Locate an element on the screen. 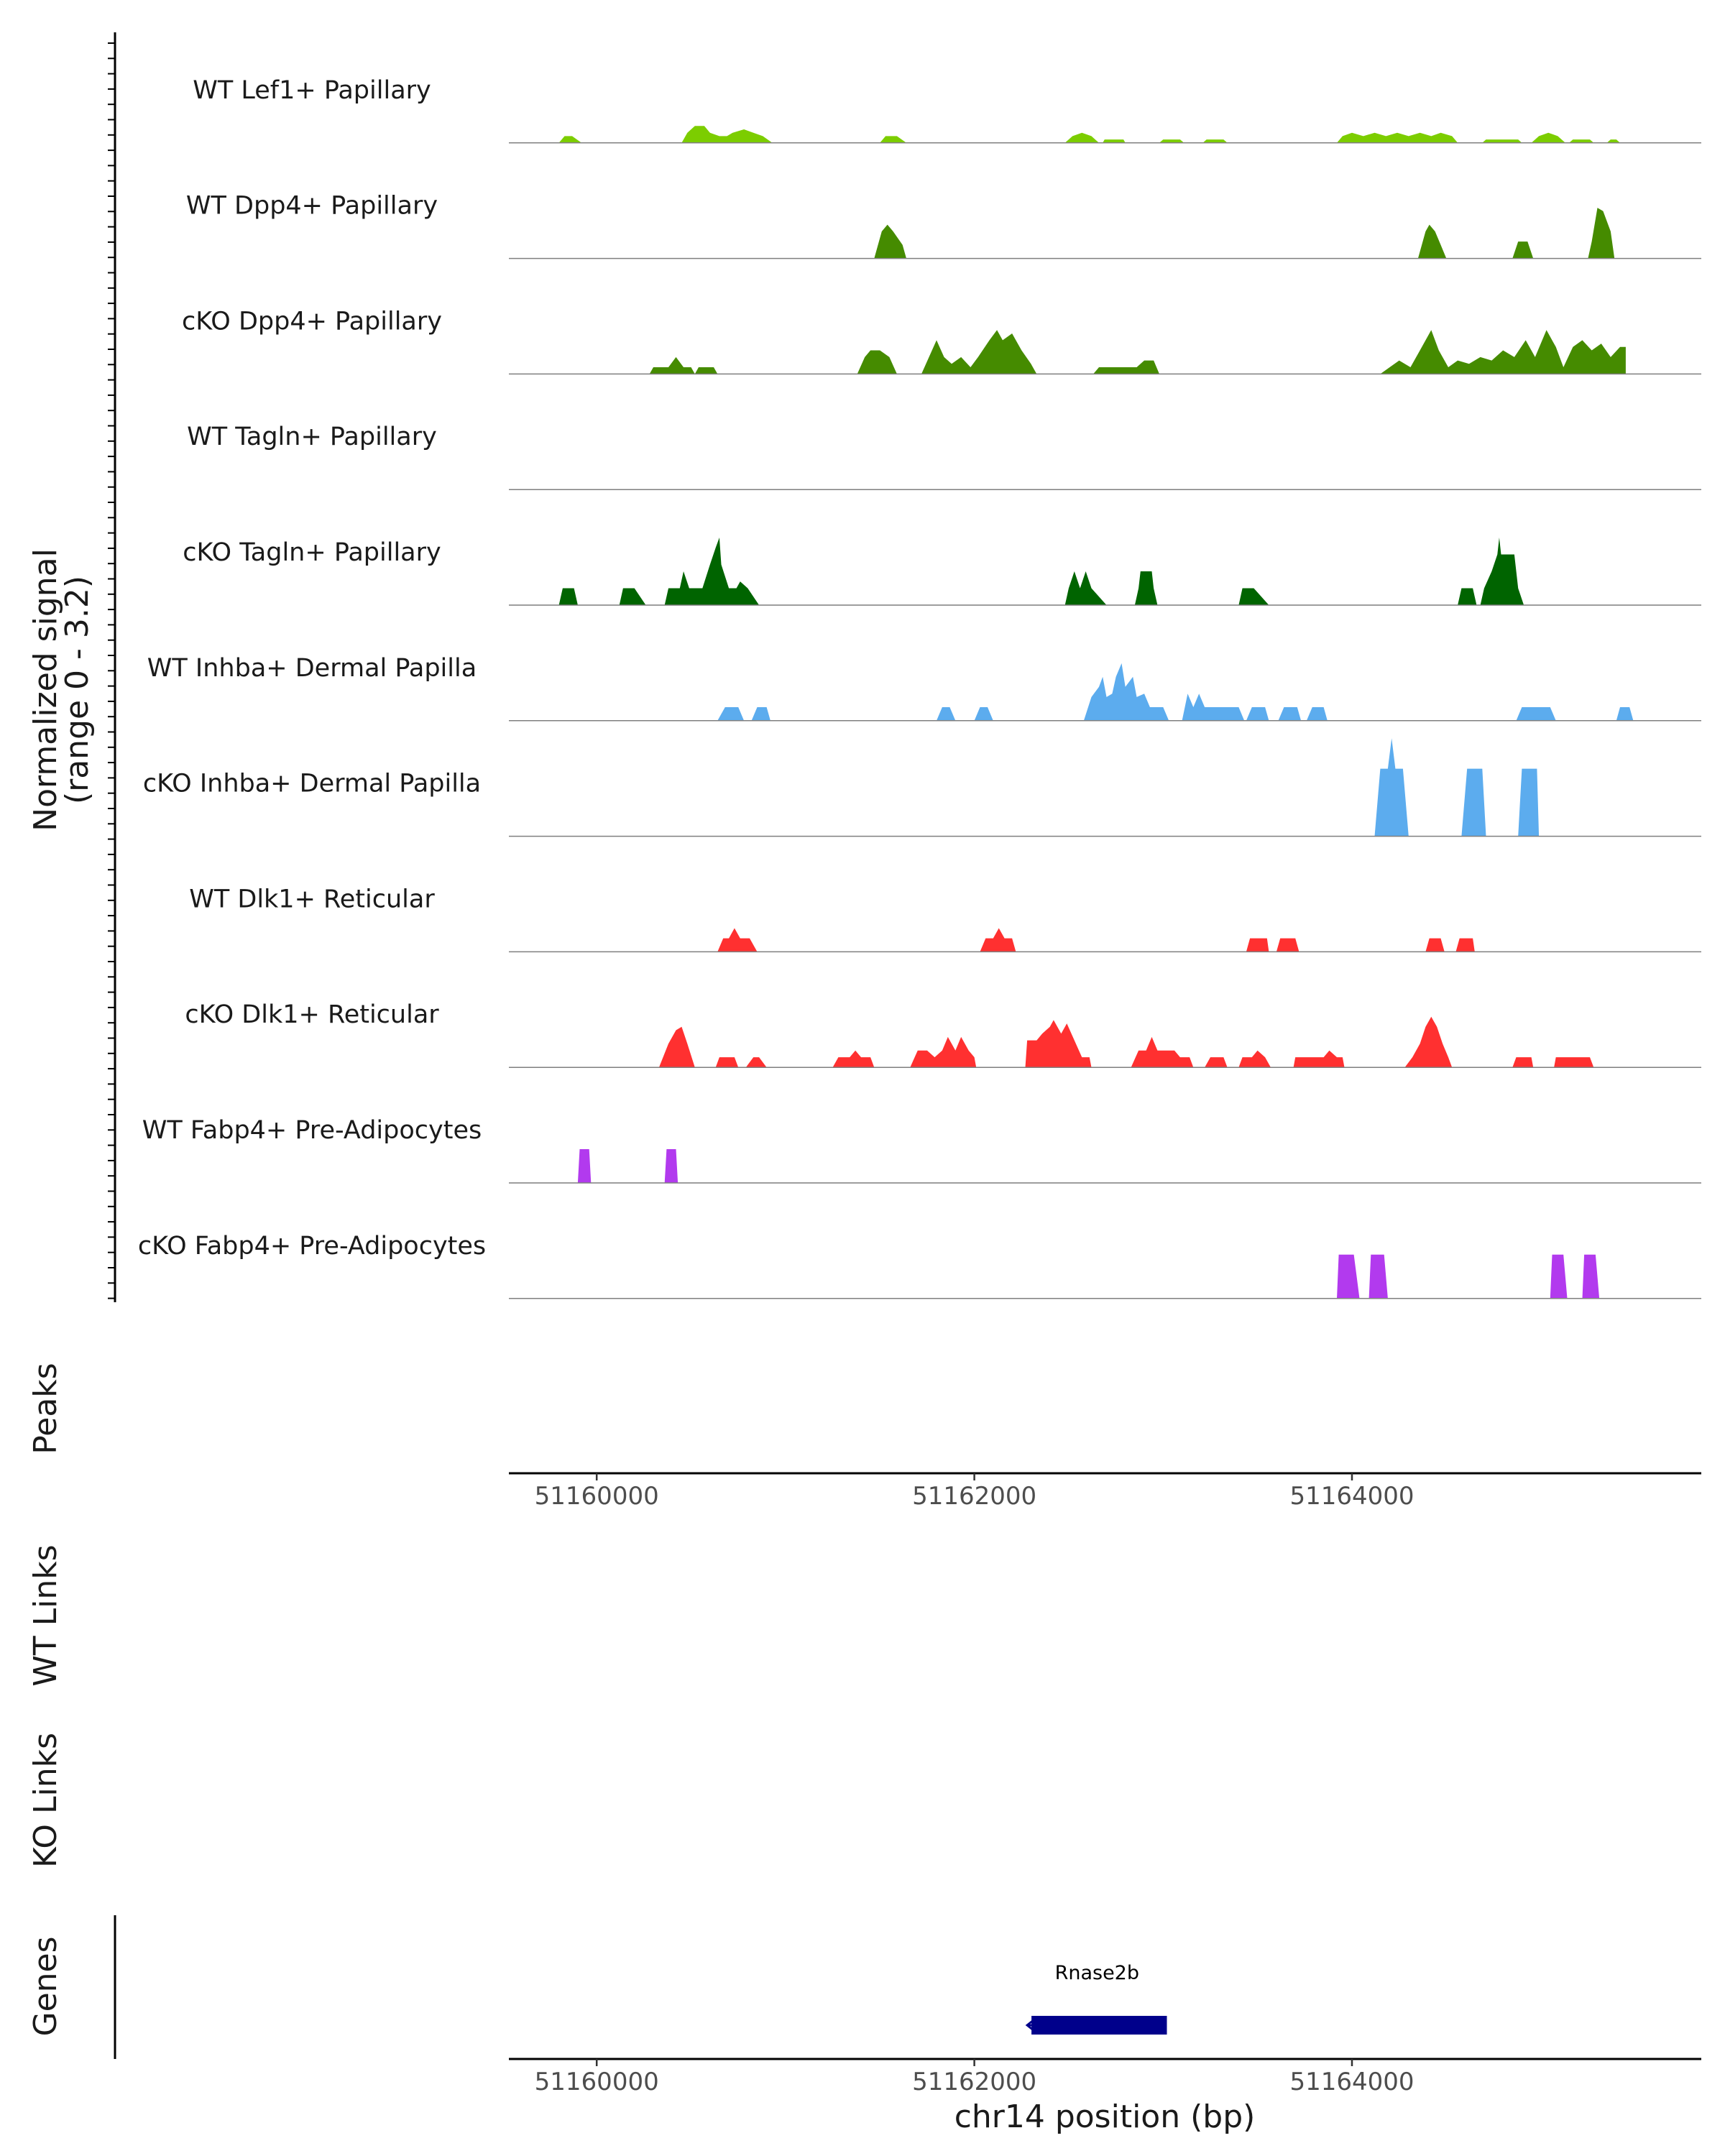  coverage-track: cKO Dlk1+ Reticular is located at coordinates (943, 1034).